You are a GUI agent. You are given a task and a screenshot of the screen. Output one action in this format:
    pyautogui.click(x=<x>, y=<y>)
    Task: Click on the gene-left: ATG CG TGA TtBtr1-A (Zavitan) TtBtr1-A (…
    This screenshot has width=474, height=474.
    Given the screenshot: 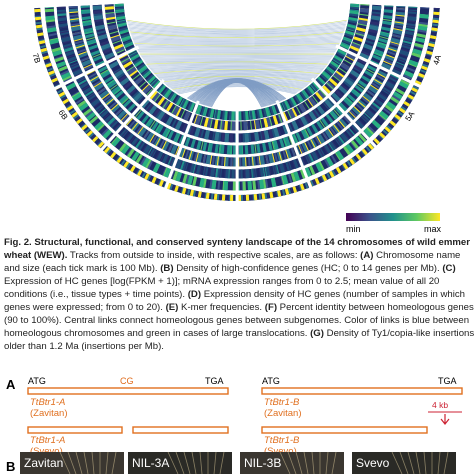 What is the action you would take?
    pyautogui.click(x=128, y=416)
    